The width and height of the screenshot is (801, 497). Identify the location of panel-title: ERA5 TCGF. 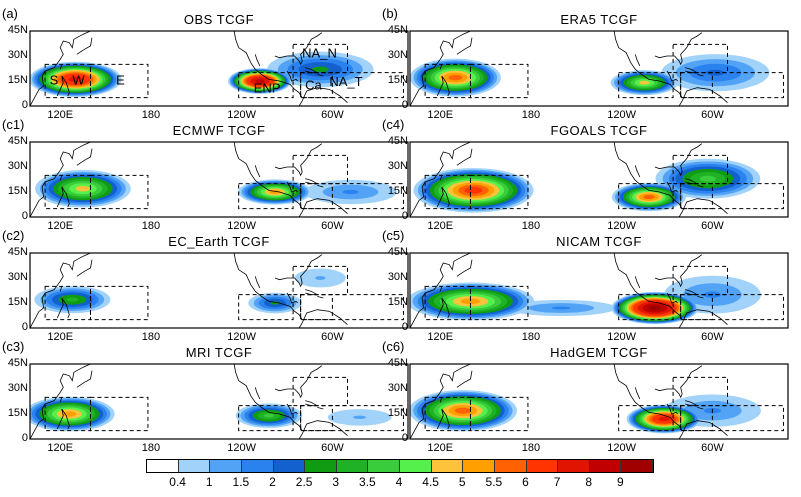
(599, 19).